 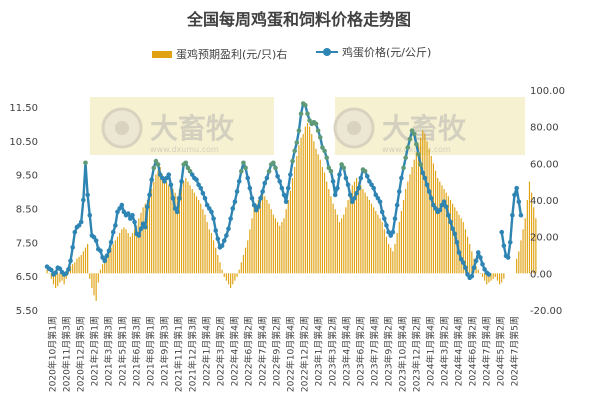 I want to click on right-tick-label: 100.00, so click(x=547, y=91).